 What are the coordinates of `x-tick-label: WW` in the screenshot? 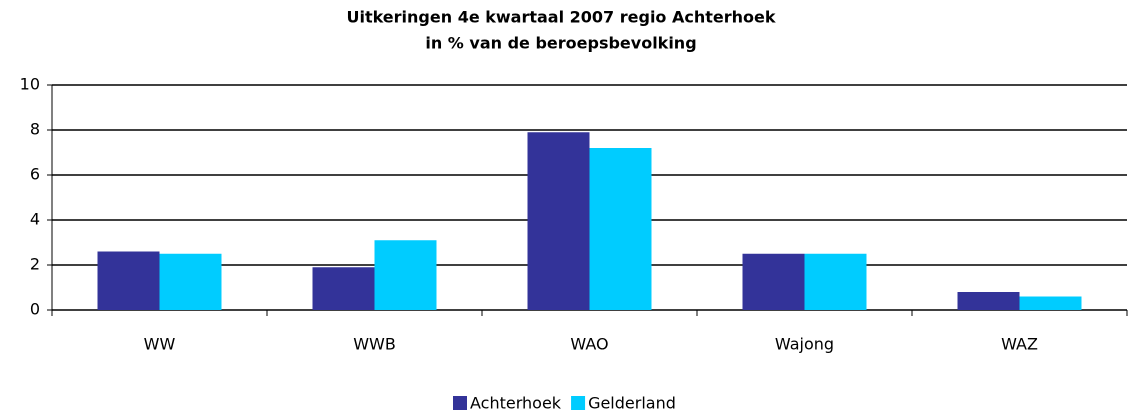 It's located at (160, 344).